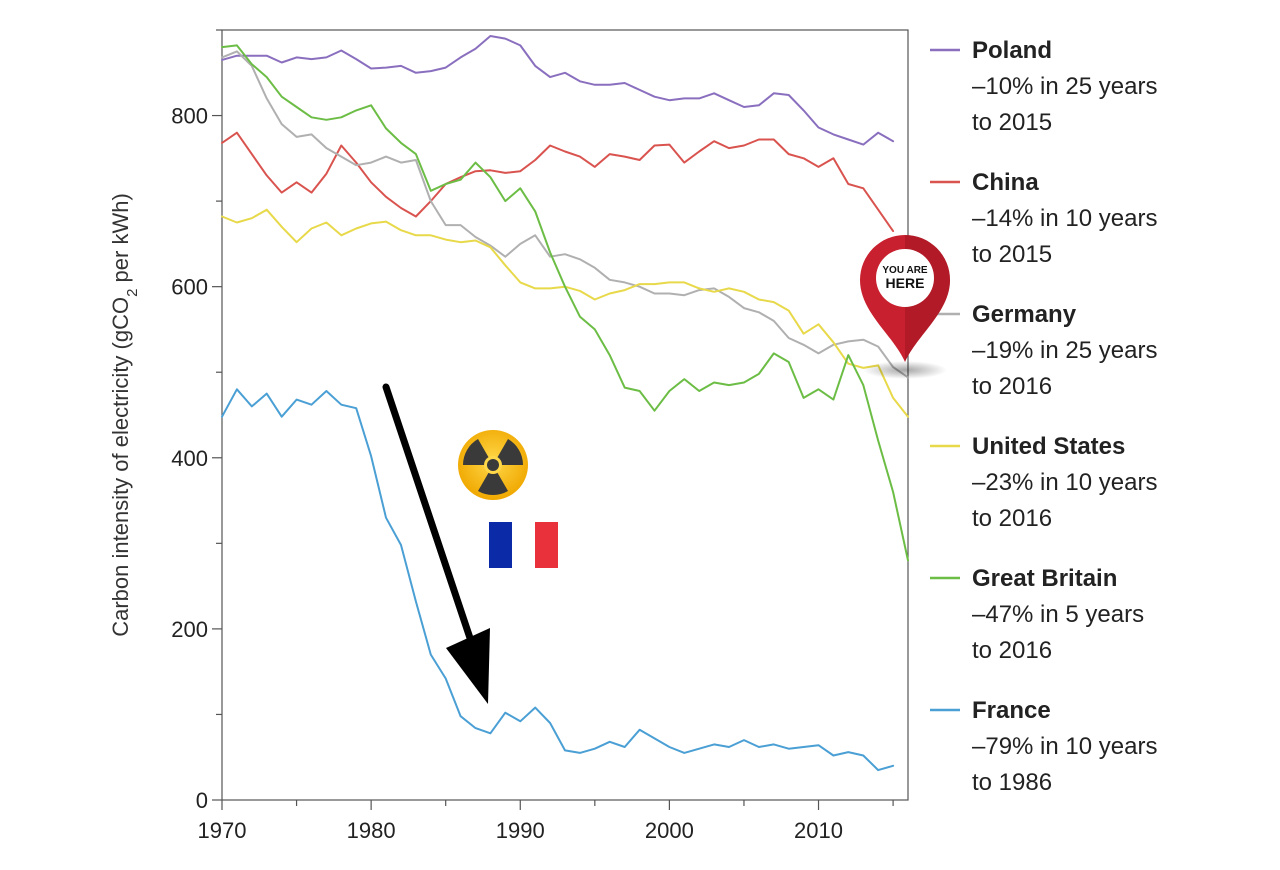 The height and width of the screenshot is (870, 1280). I want to click on y-tick-label: 200, so click(189, 629).